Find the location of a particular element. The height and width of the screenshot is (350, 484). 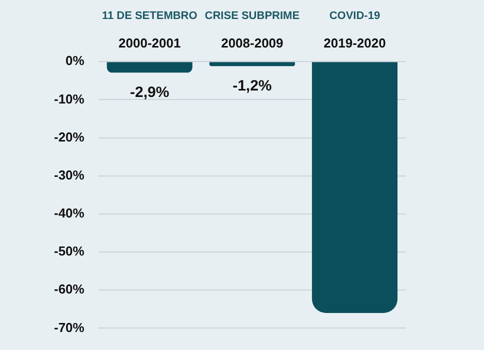

x-tick-label: 2008-2009 is located at coordinates (252, 42).